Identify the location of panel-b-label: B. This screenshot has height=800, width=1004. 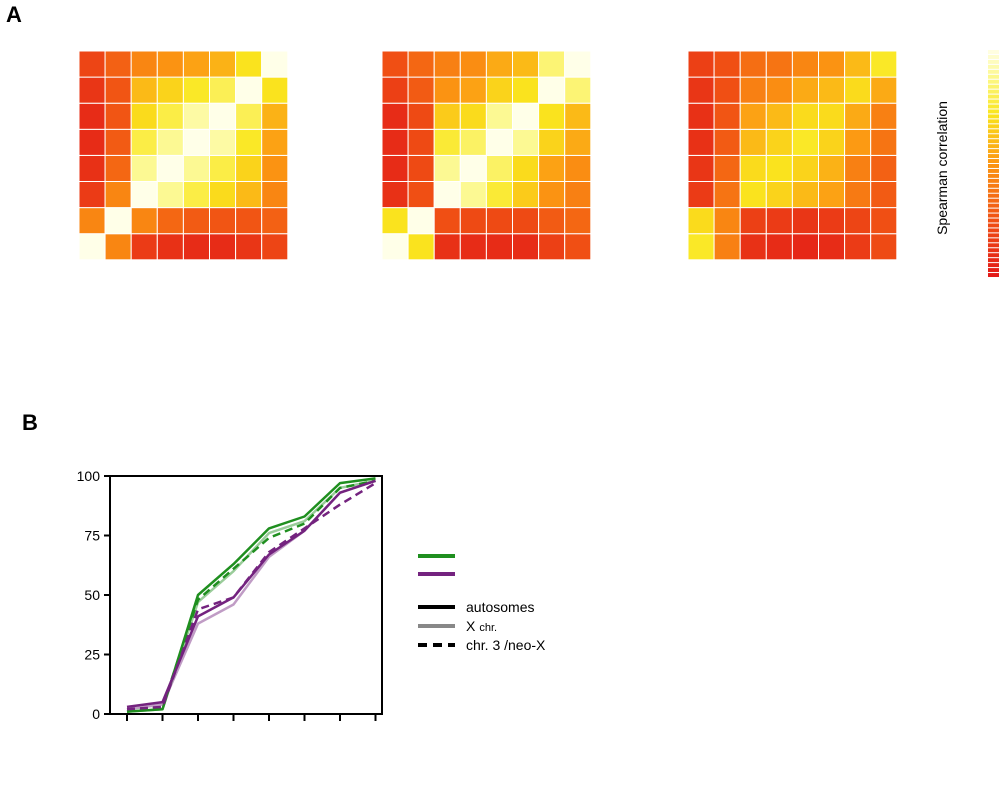
(30, 422).